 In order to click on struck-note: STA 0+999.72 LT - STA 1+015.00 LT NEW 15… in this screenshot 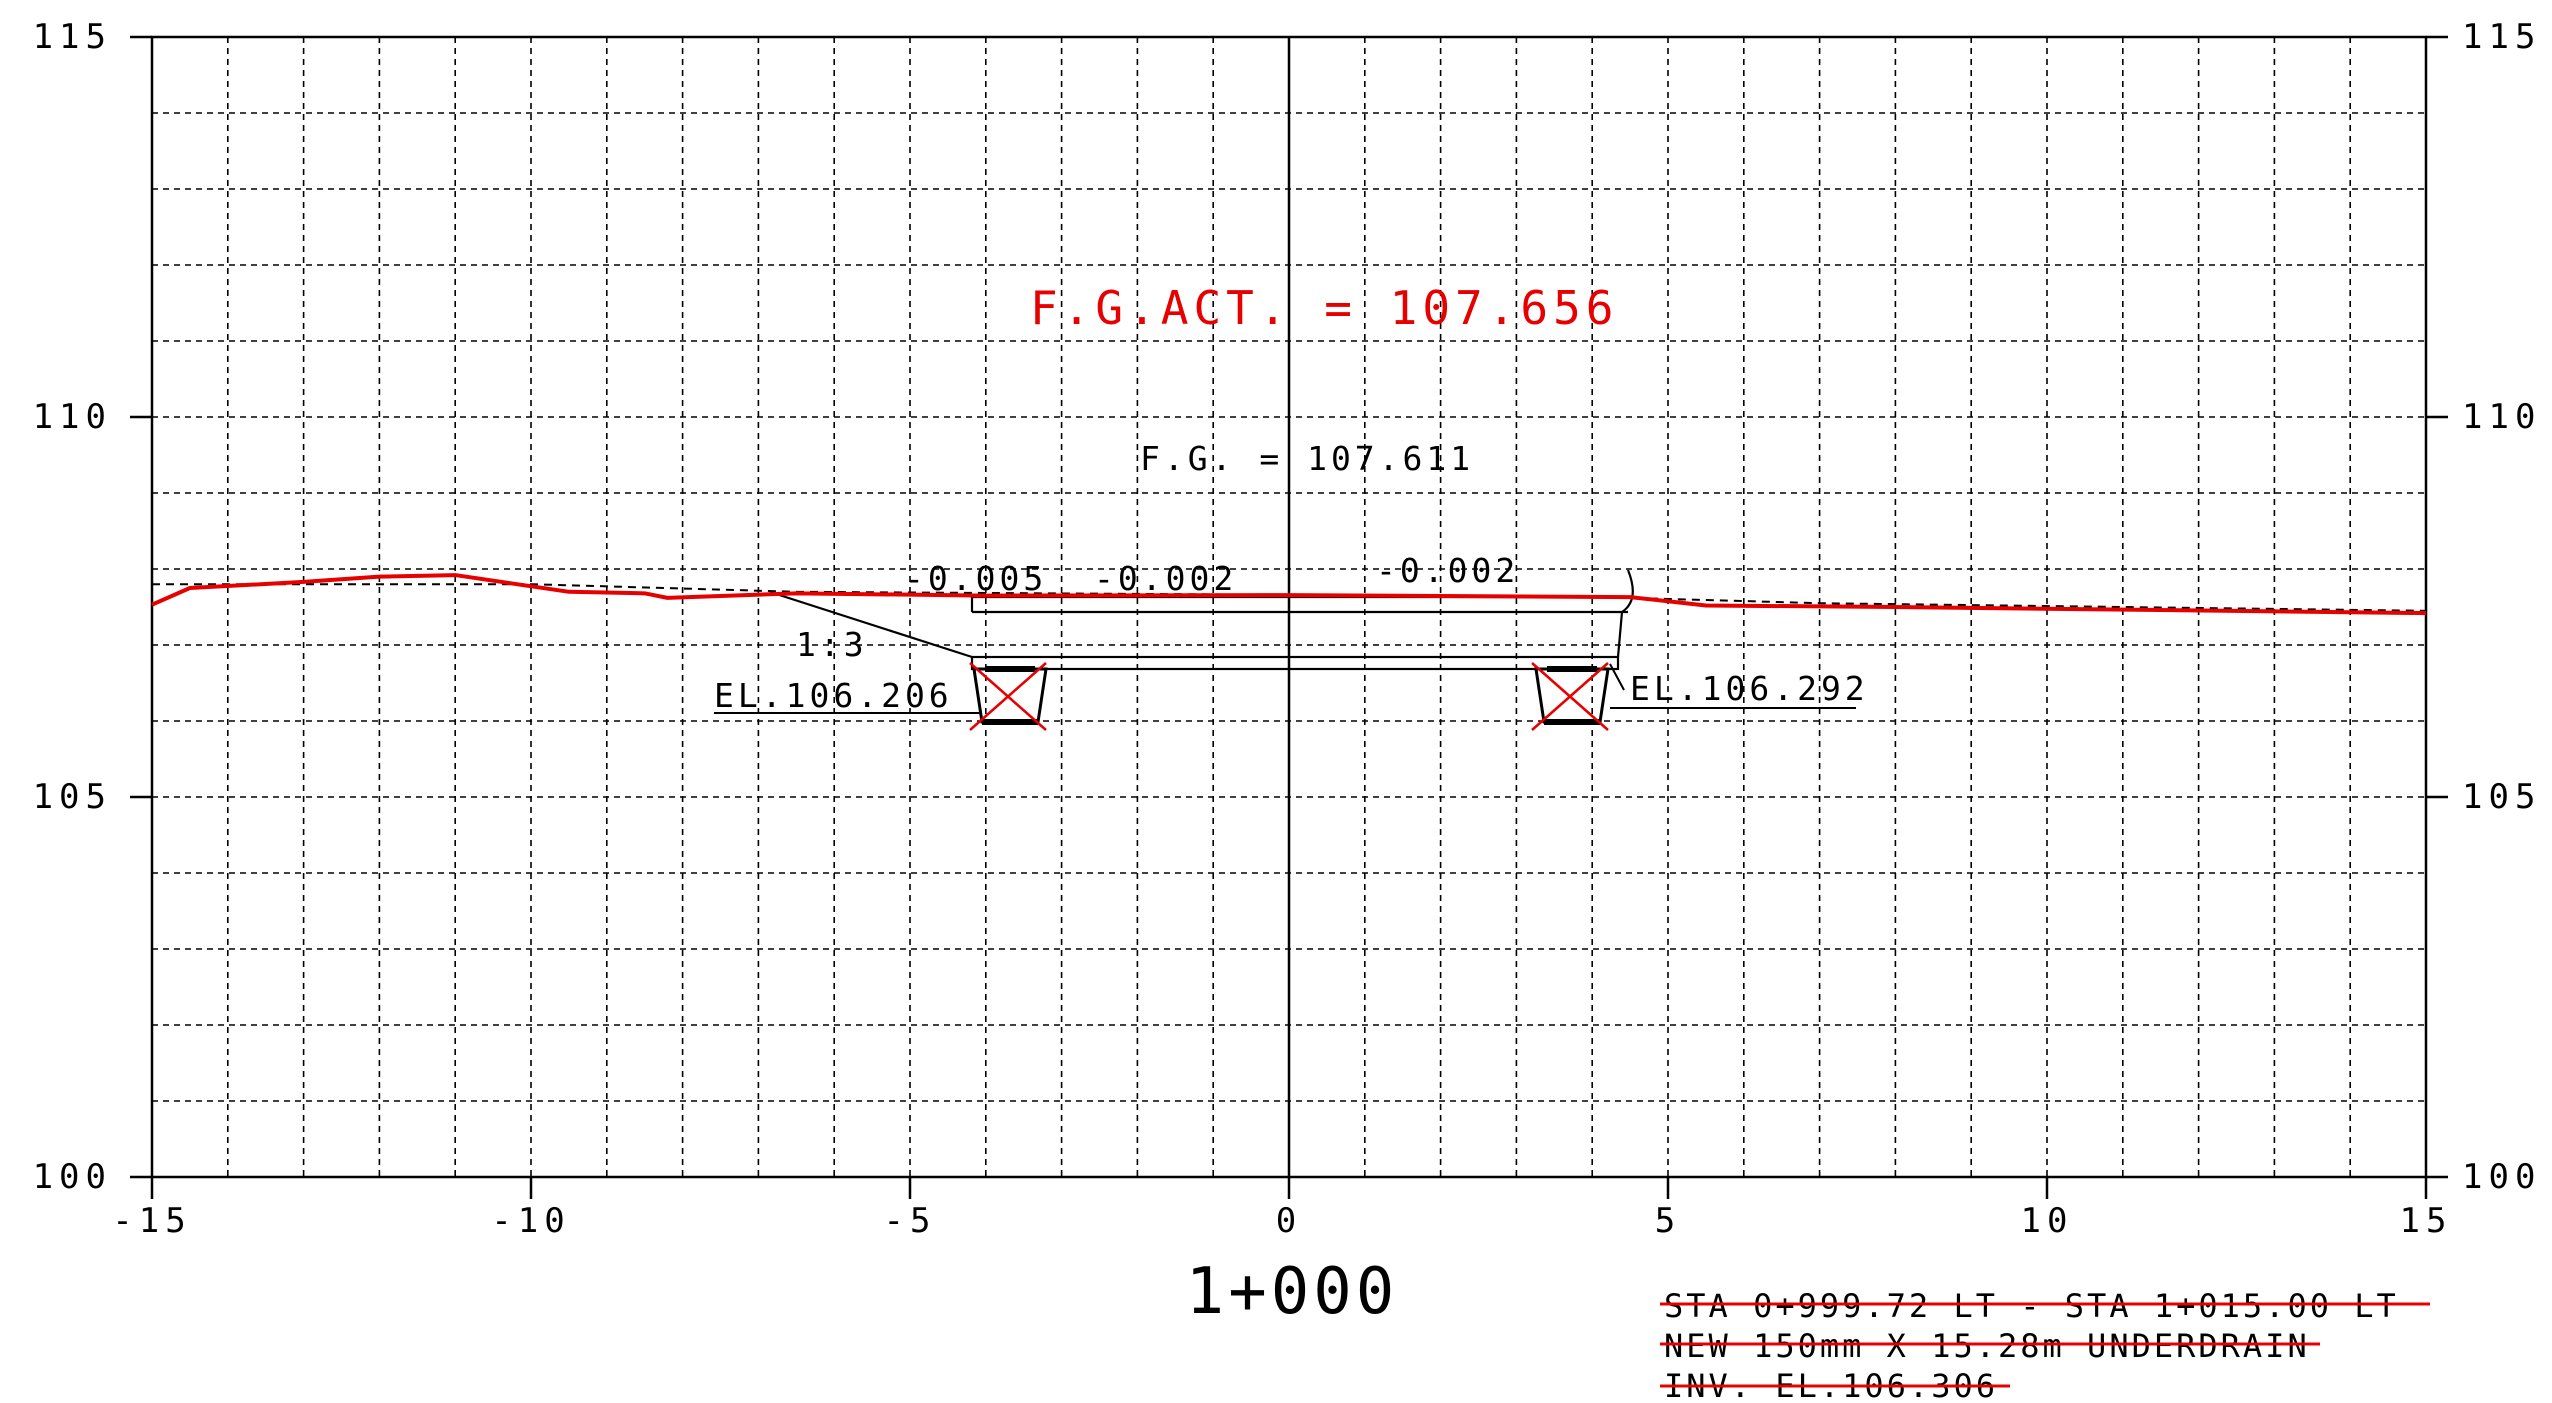, I will do `click(2045, 1345)`.